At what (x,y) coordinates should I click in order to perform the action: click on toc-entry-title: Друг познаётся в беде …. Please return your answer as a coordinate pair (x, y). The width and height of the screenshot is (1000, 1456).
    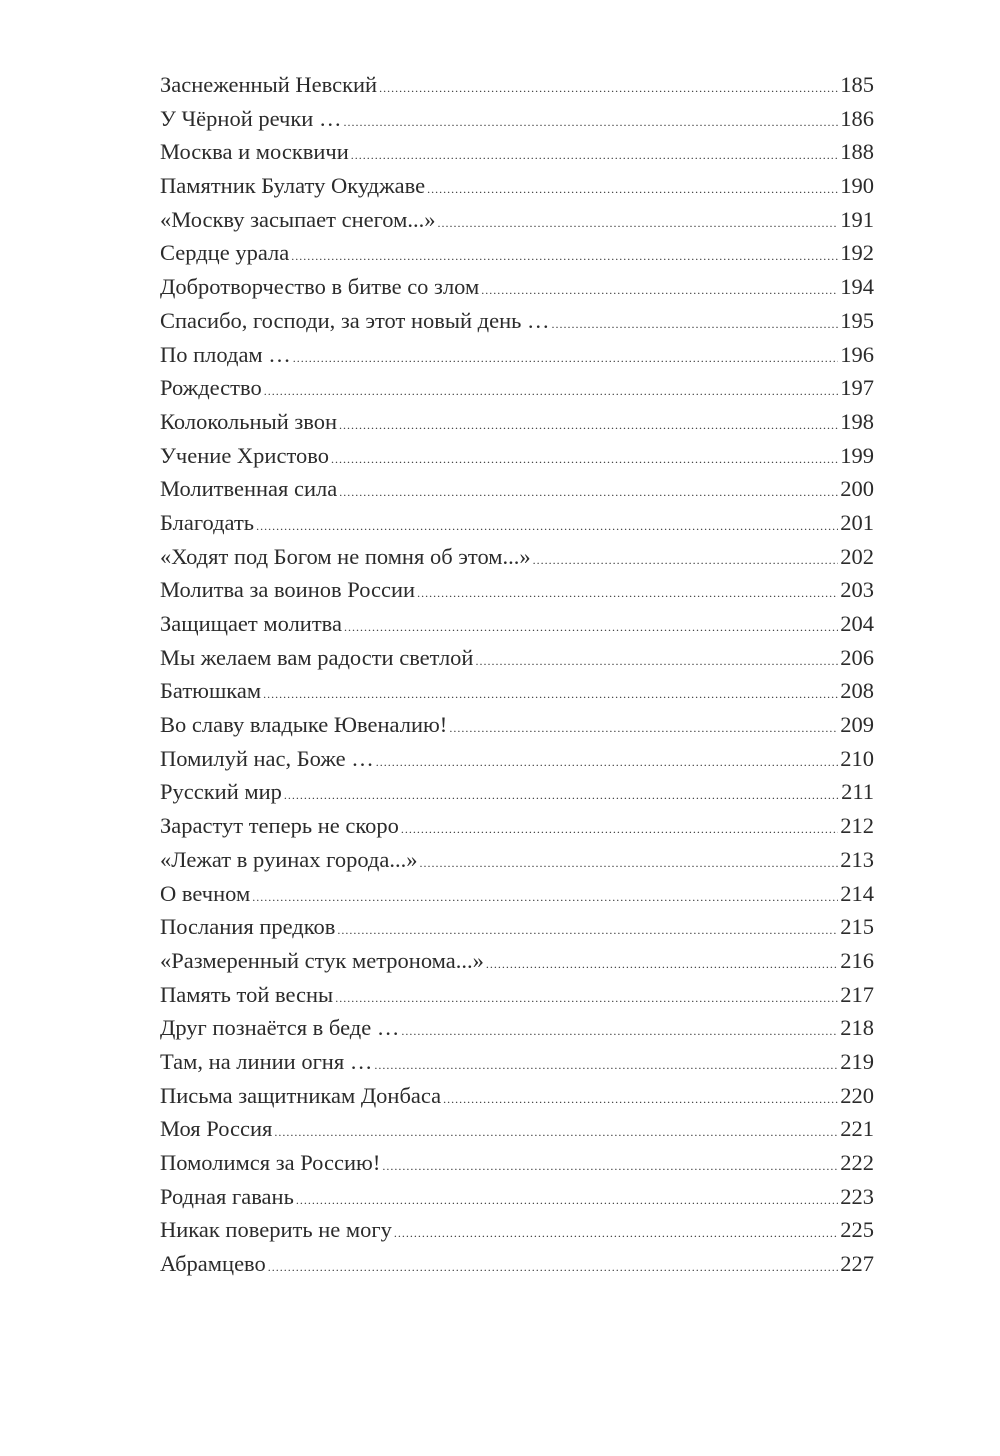
    Looking at the image, I should click on (280, 1028).